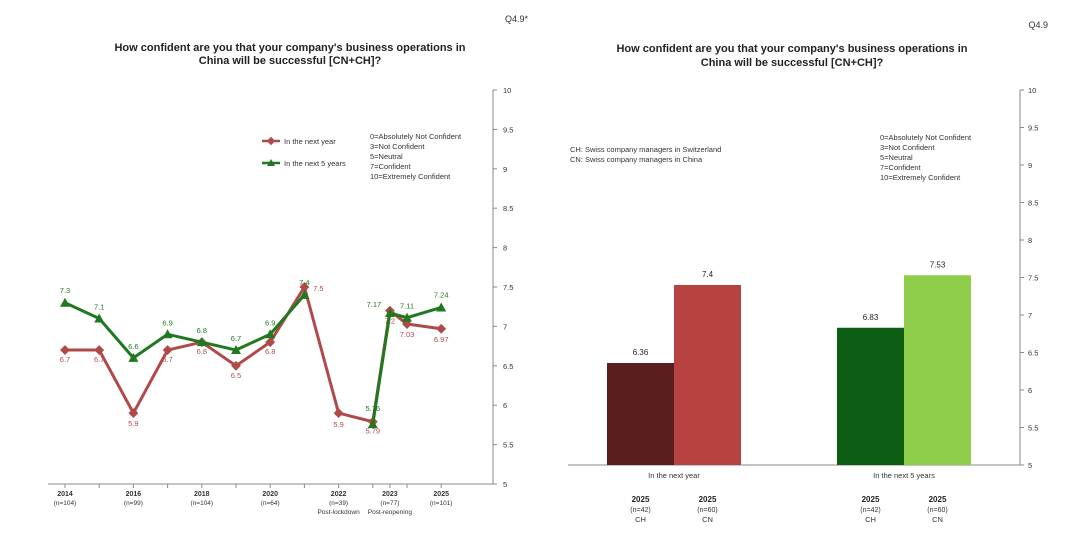 Image resolution: width=1080 pixels, height=546 pixels. What do you see at coordinates (505, 484) in the screenshot?
I see `line-y-tick-label: 5` at bounding box center [505, 484].